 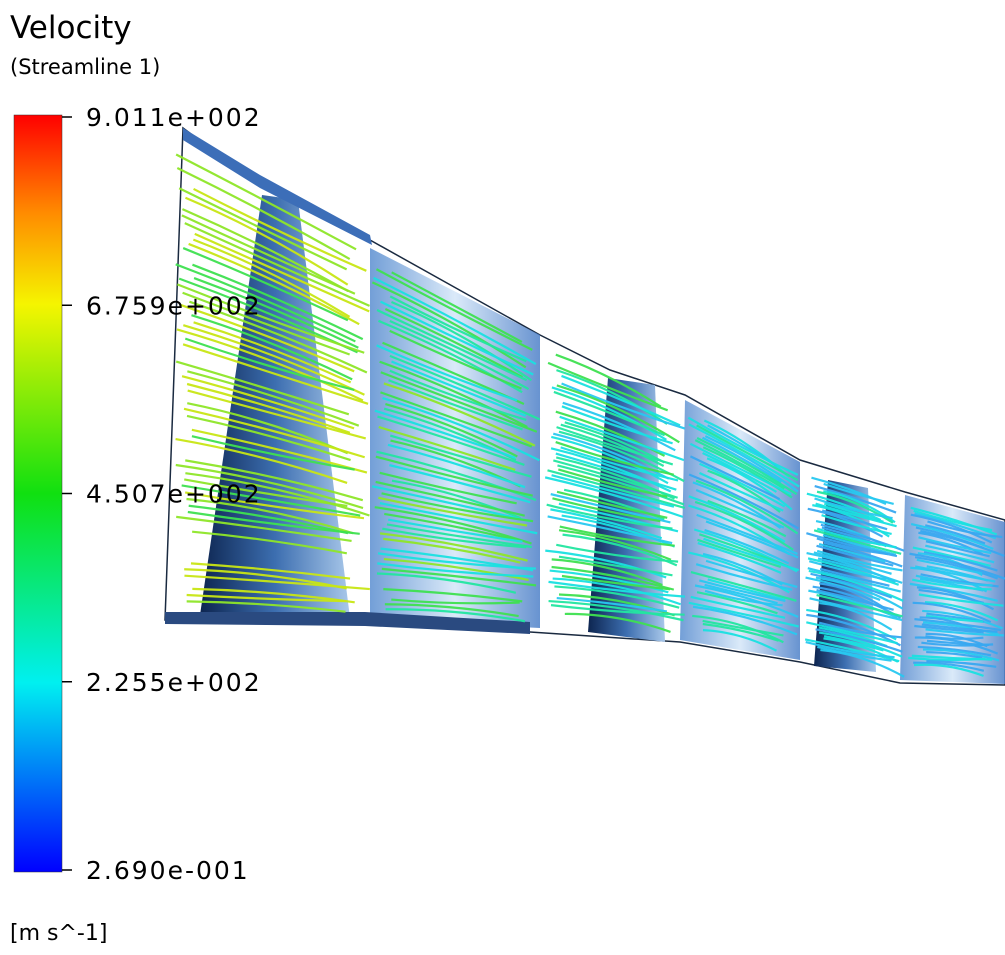 What do you see at coordinates (347, 623) in the screenshot?
I see `hub` at bounding box center [347, 623].